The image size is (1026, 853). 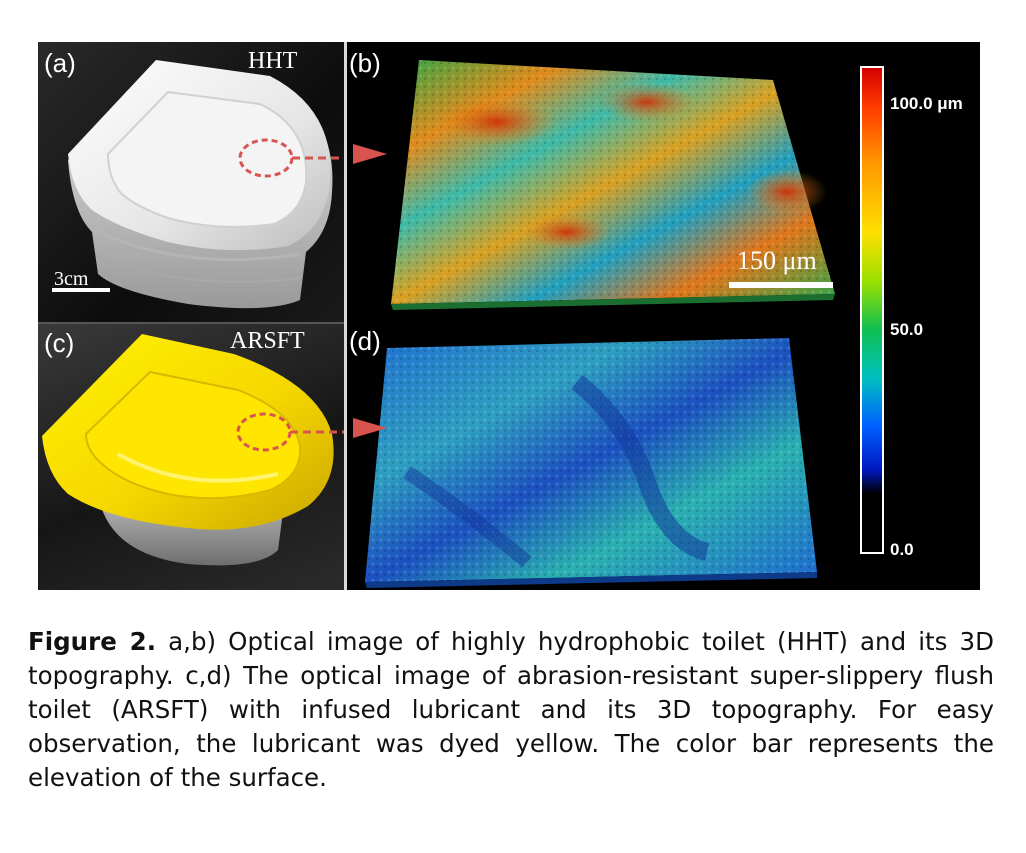 What do you see at coordinates (92, 641) in the screenshot?
I see `figure-label: Figure 2.` at bounding box center [92, 641].